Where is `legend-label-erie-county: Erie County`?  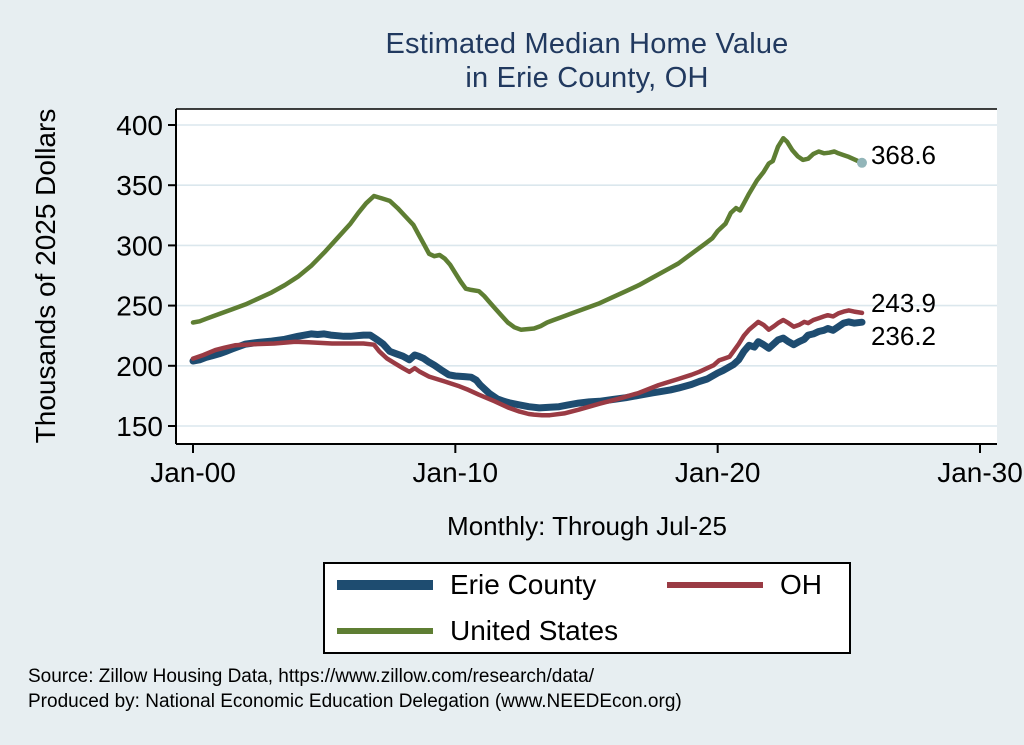 legend-label-erie-county: Erie County is located at coordinates (523, 584).